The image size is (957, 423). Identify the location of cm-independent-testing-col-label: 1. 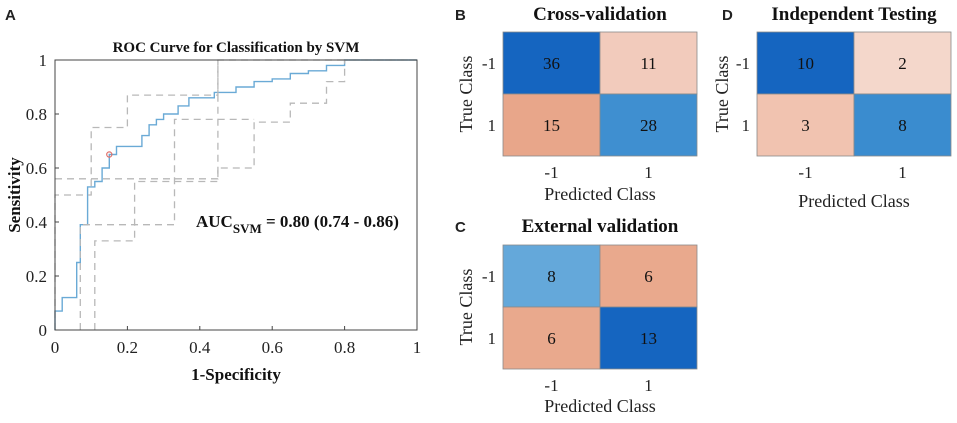
(902, 172).